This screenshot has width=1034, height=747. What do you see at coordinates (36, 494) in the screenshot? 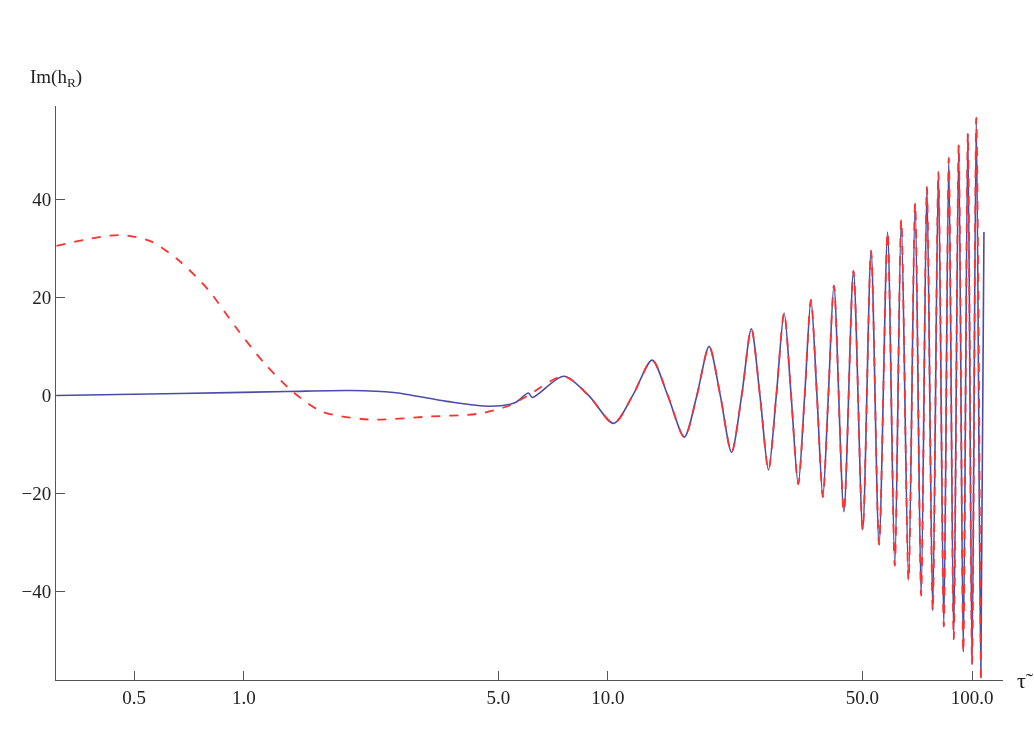
I see `y-tick-label: −20` at bounding box center [36, 494].